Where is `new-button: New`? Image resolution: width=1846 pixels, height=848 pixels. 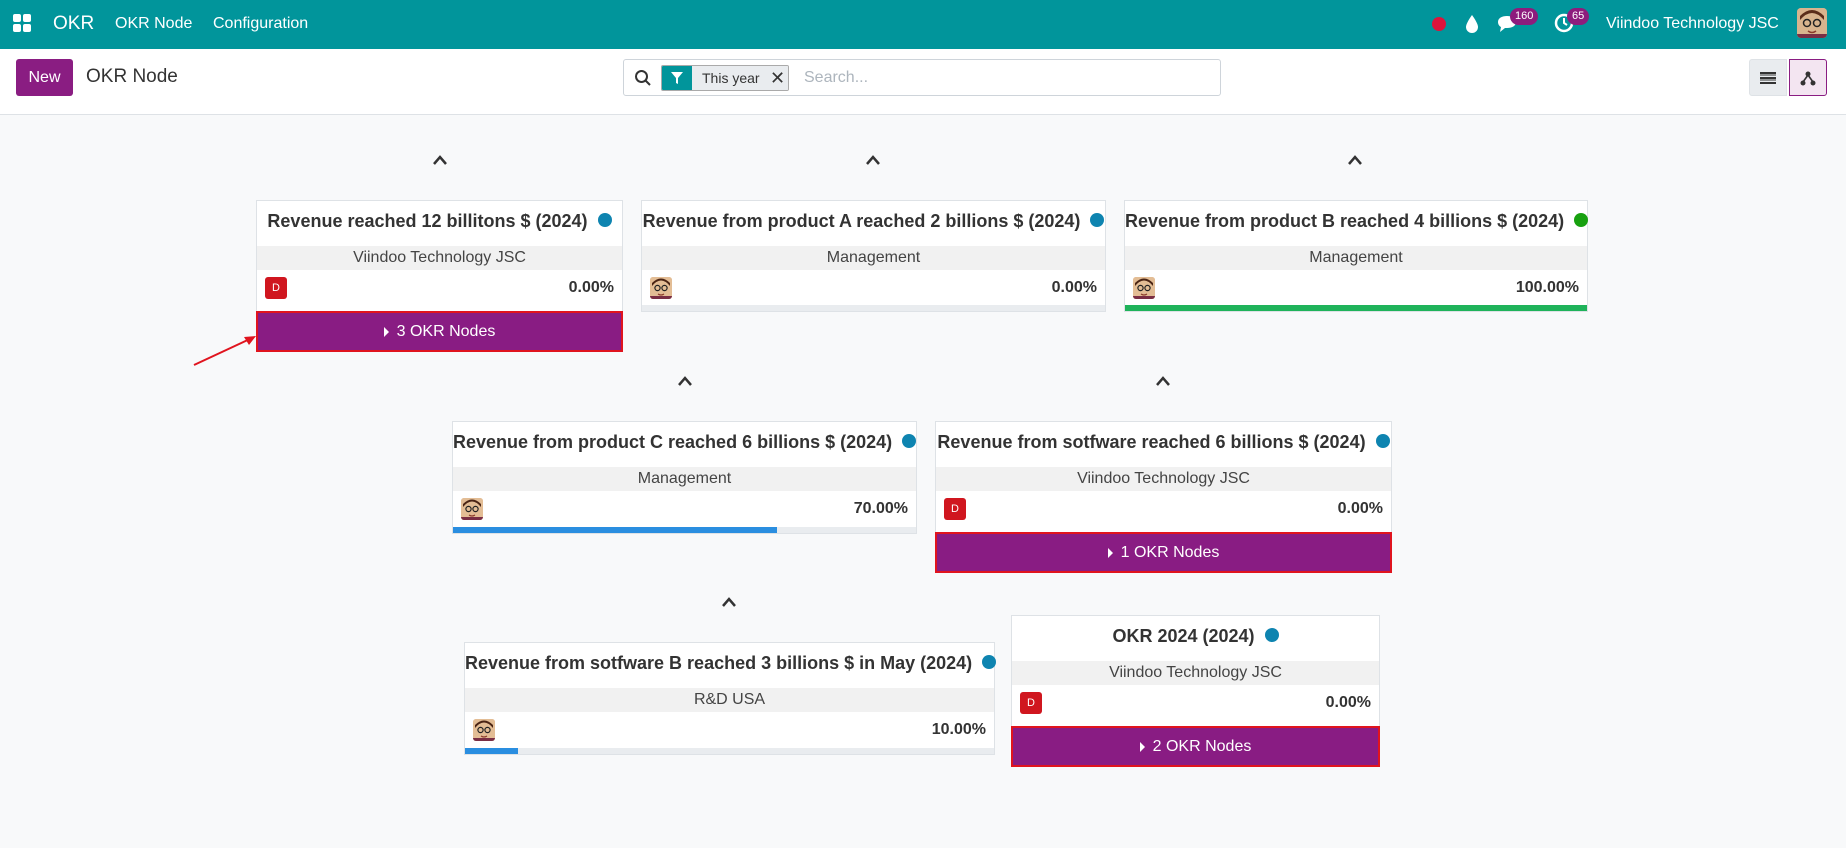
new-button: New is located at coordinates (44, 77).